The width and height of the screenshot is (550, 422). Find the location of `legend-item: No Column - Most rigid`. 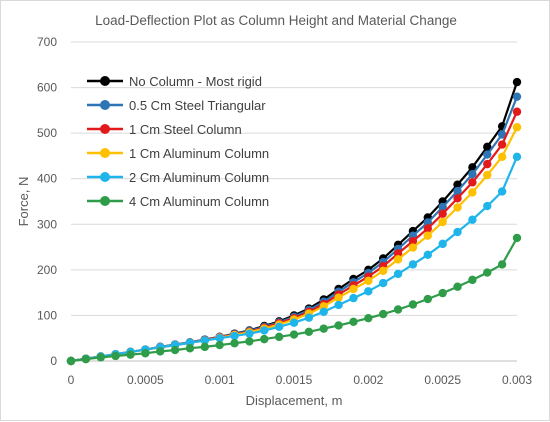

legend-item: No Column - Most rigid is located at coordinates (174, 81).